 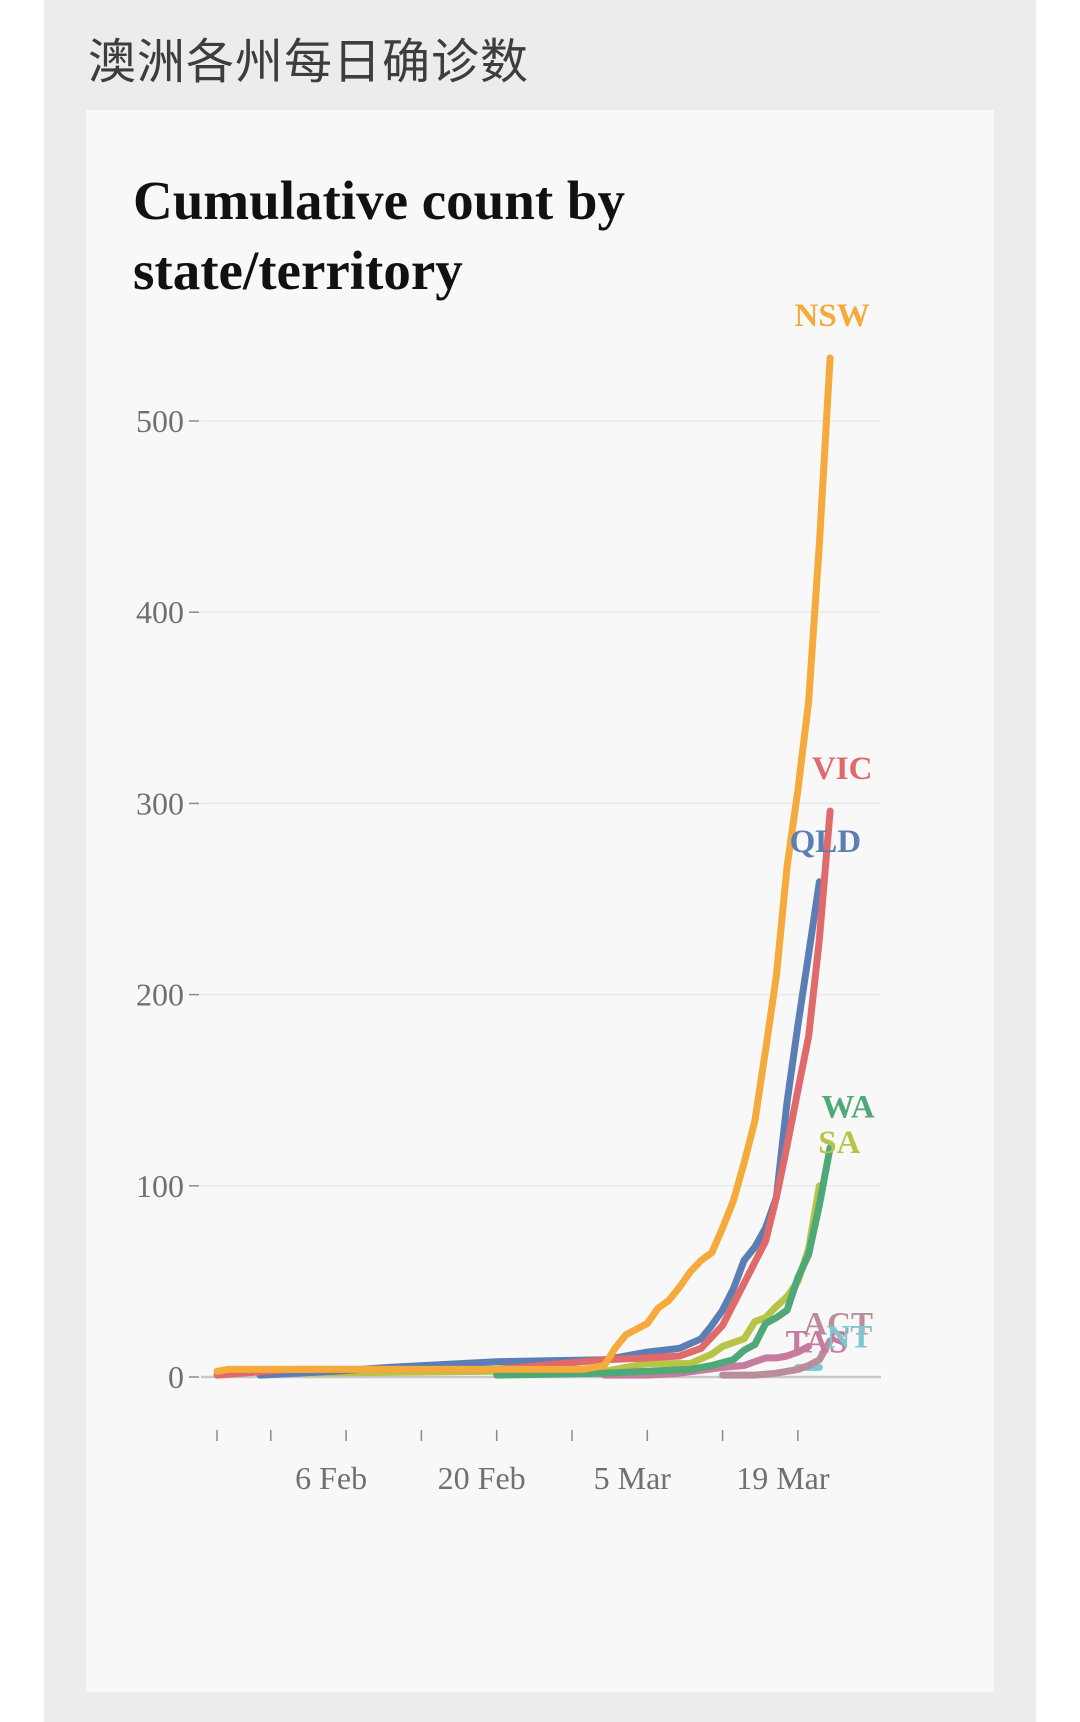 What do you see at coordinates (783, 1478) in the screenshot?
I see `xtick-label-8: 19 Mar` at bounding box center [783, 1478].